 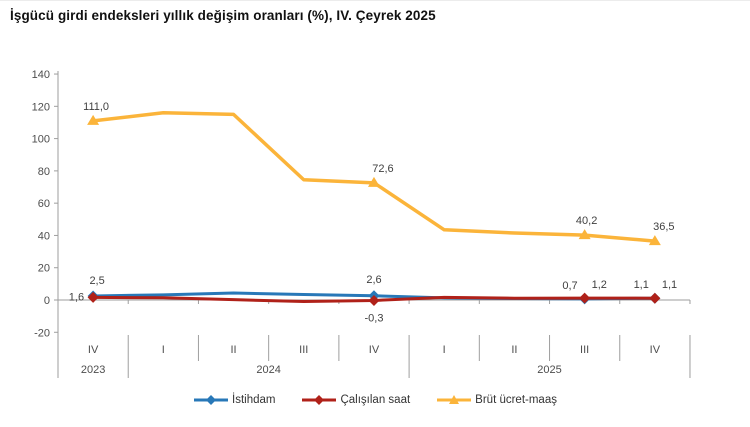 I want to click on svg-text: 60, so click(x=44, y=204).